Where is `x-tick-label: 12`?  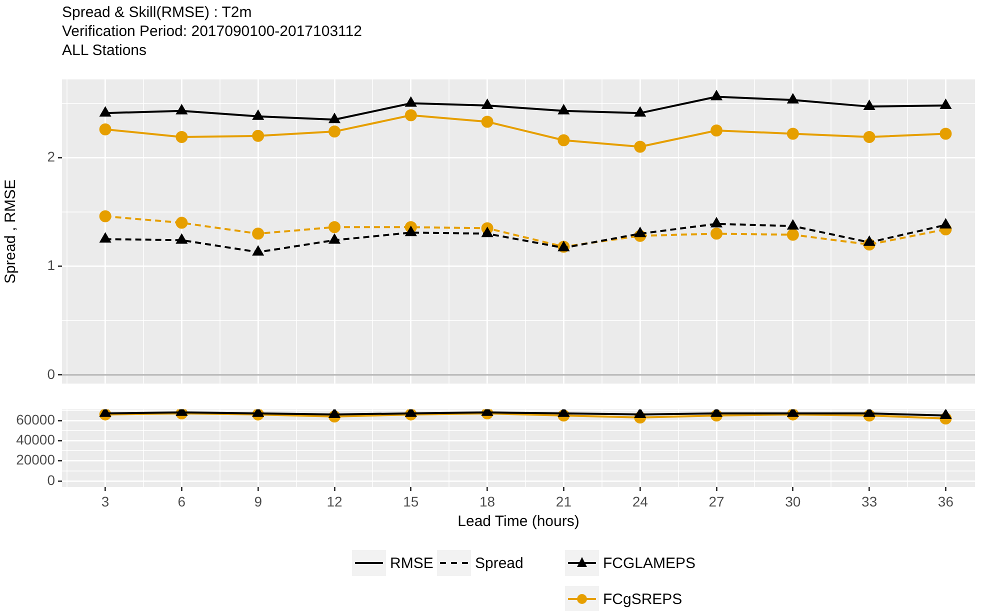 x-tick-label: 12 is located at coordinates (334, 501).